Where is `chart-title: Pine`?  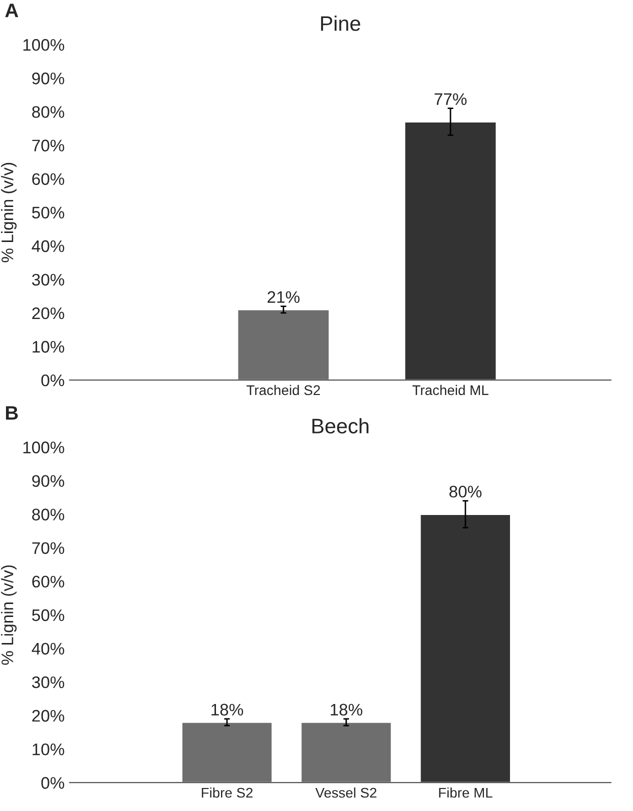
chart-title: Pine is located at coordinates (340, 23).